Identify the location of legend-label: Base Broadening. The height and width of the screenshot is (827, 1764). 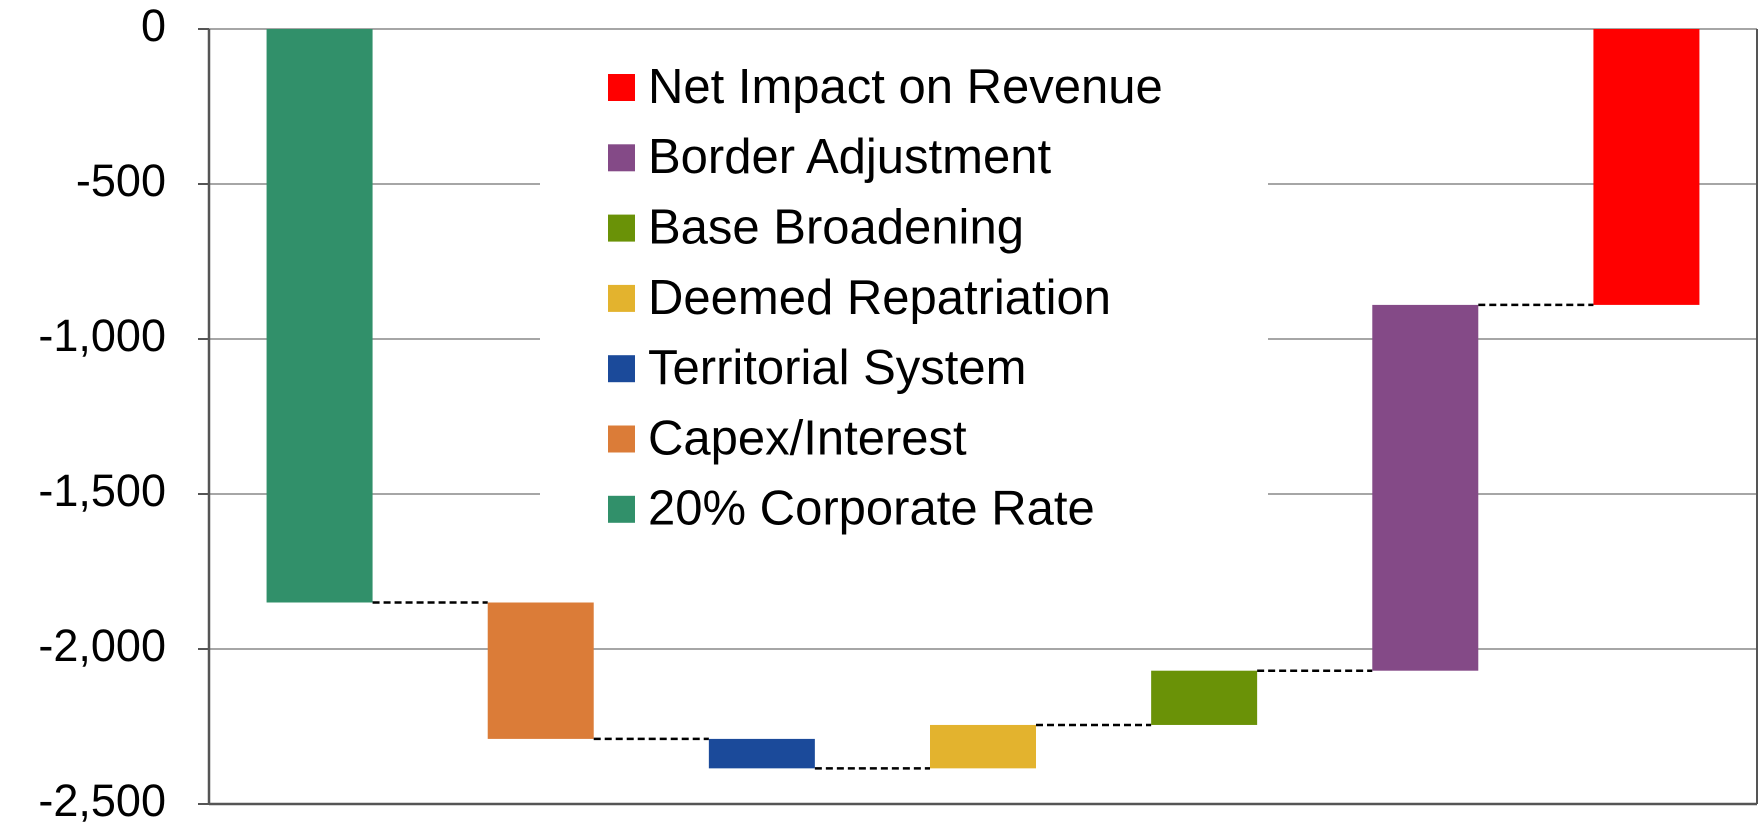
(836, 228).